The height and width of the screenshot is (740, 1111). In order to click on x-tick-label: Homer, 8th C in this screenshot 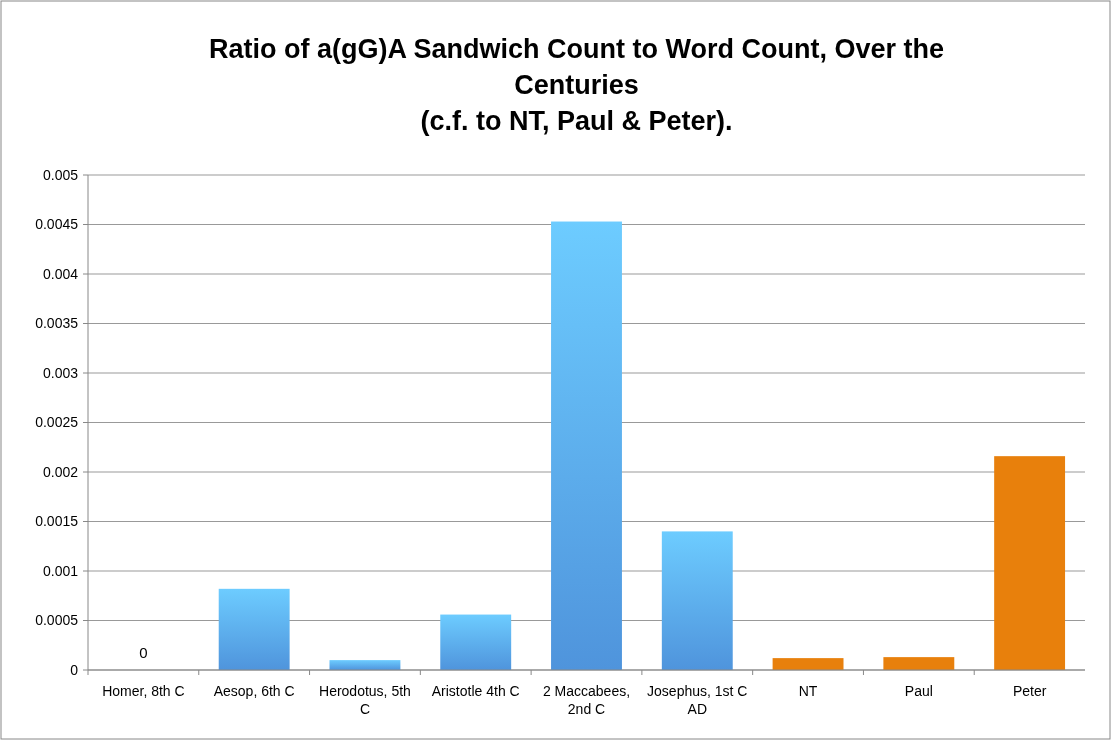, I will do `click(143, 691)`.